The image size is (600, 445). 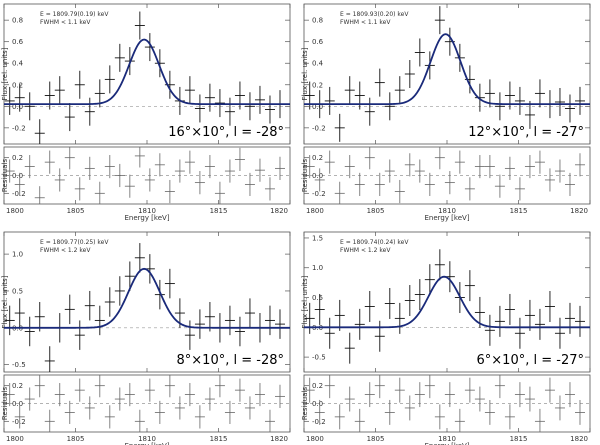 I want to click on y-tick-label: -0.2, so click(x=319, y=128).